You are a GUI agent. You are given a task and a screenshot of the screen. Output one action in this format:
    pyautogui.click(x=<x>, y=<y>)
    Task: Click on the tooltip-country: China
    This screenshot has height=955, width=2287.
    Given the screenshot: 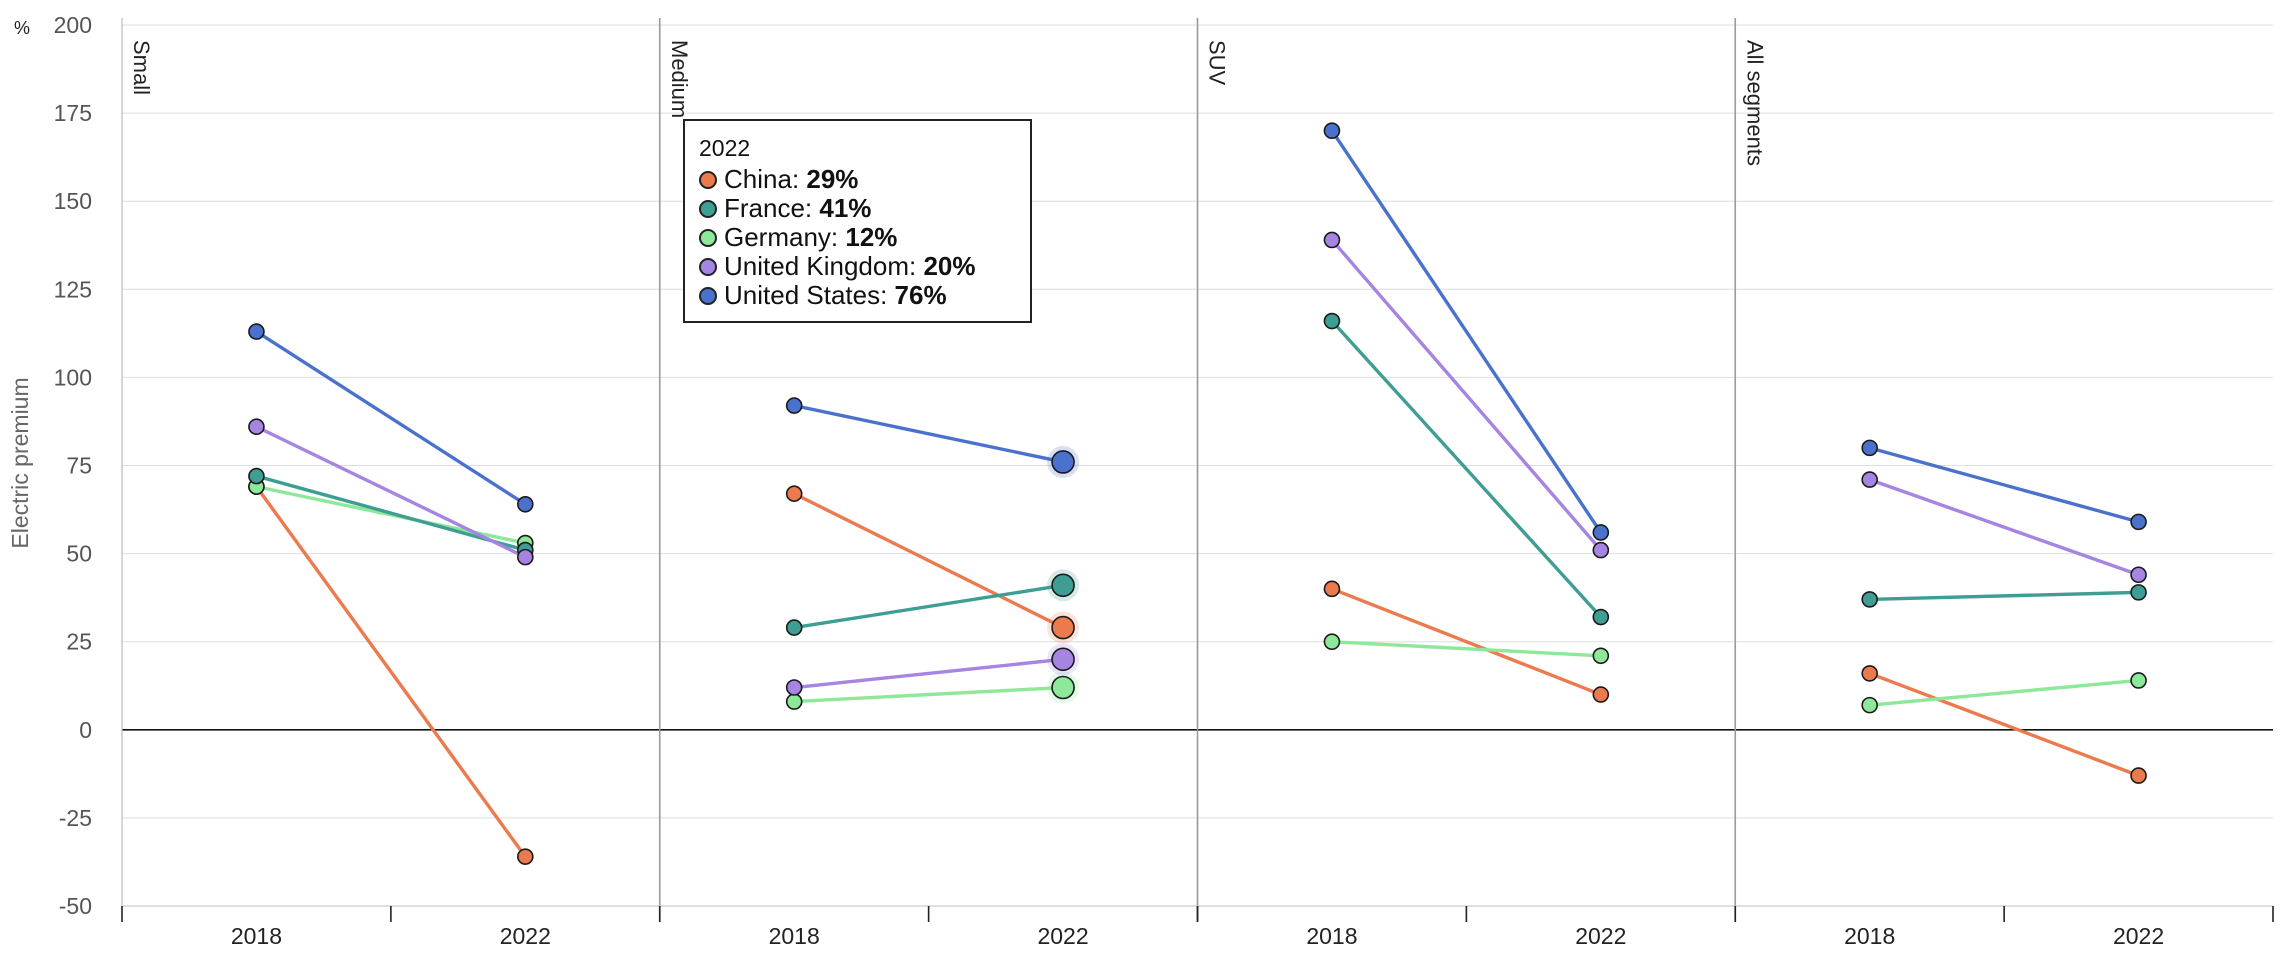 What is the action you would take?
    pyautogui.click(x=758, y=179)
    